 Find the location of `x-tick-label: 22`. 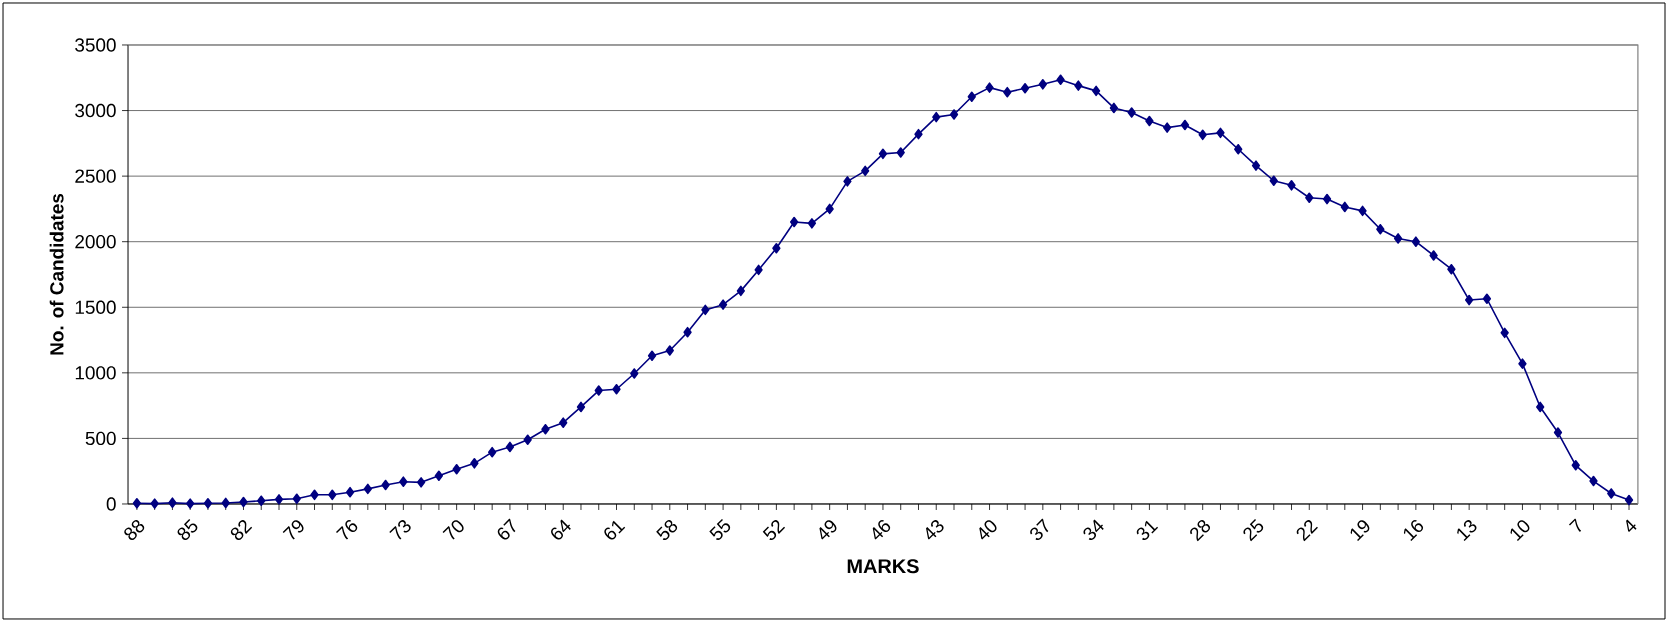

x-tick-label: 22 is located at coordinates (1307, 531).